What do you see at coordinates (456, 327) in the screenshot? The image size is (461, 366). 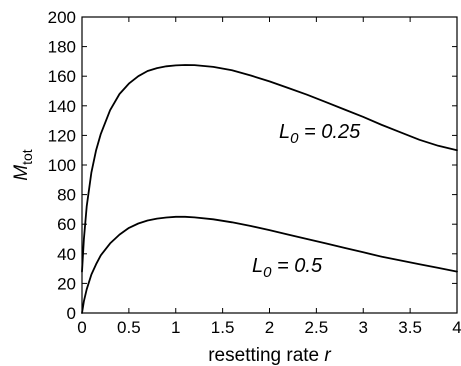 I see `x-tick-label: 4` at bounding box center [456, 327].